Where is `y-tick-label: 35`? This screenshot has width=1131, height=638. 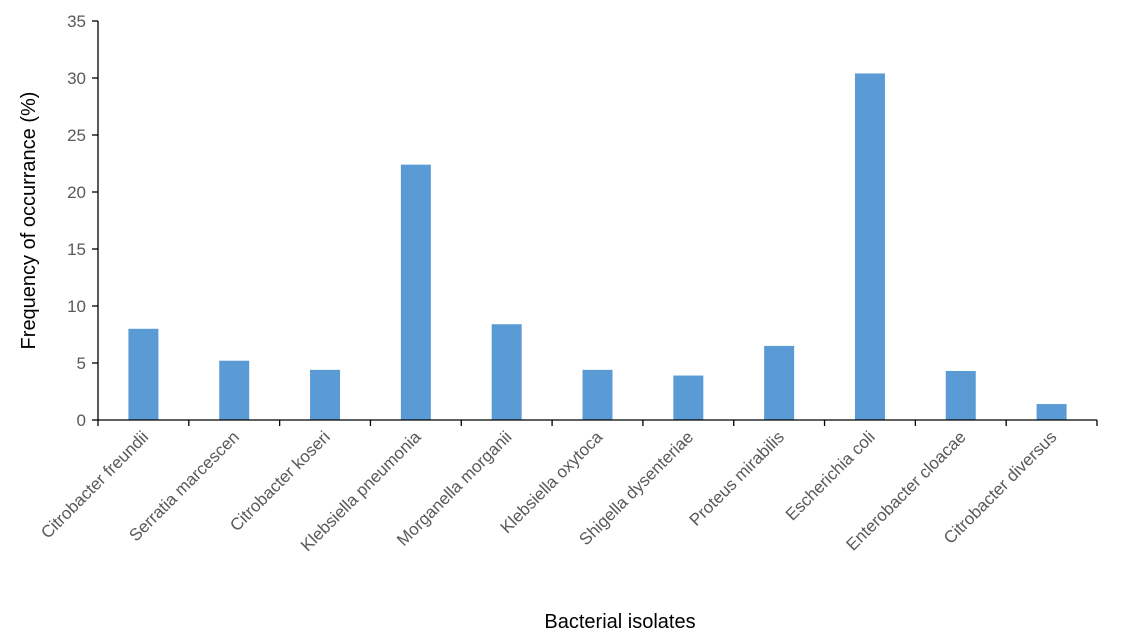 y-tick-label: 35 is located at coordinates (76, 21).